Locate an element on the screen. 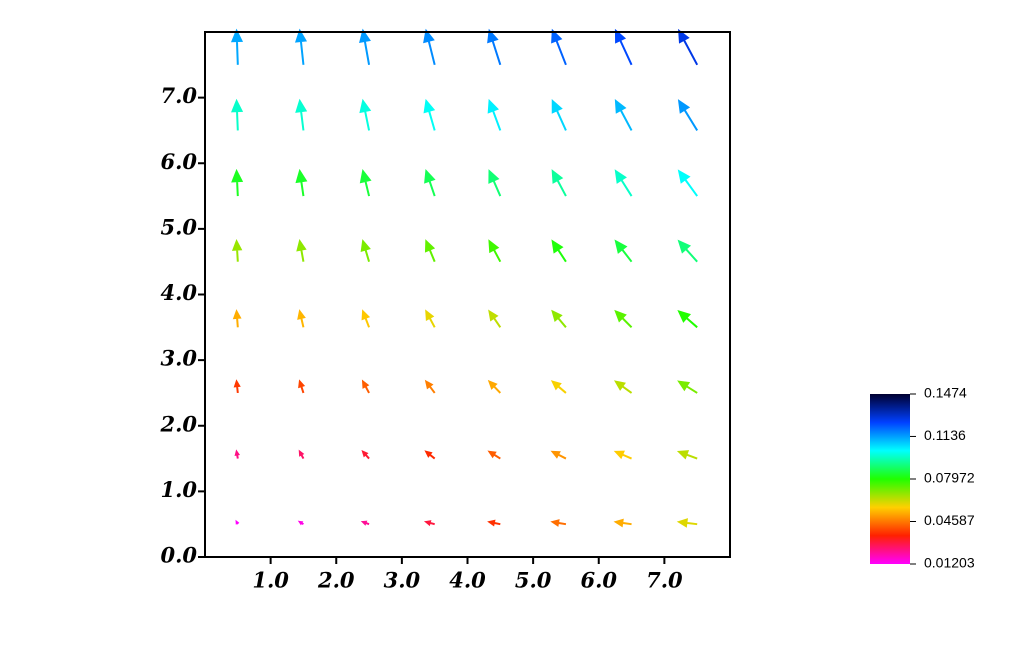 The image size is (1024, 657). colorbar-tick-label: 0.04587 is located at coordinates (949, 520).